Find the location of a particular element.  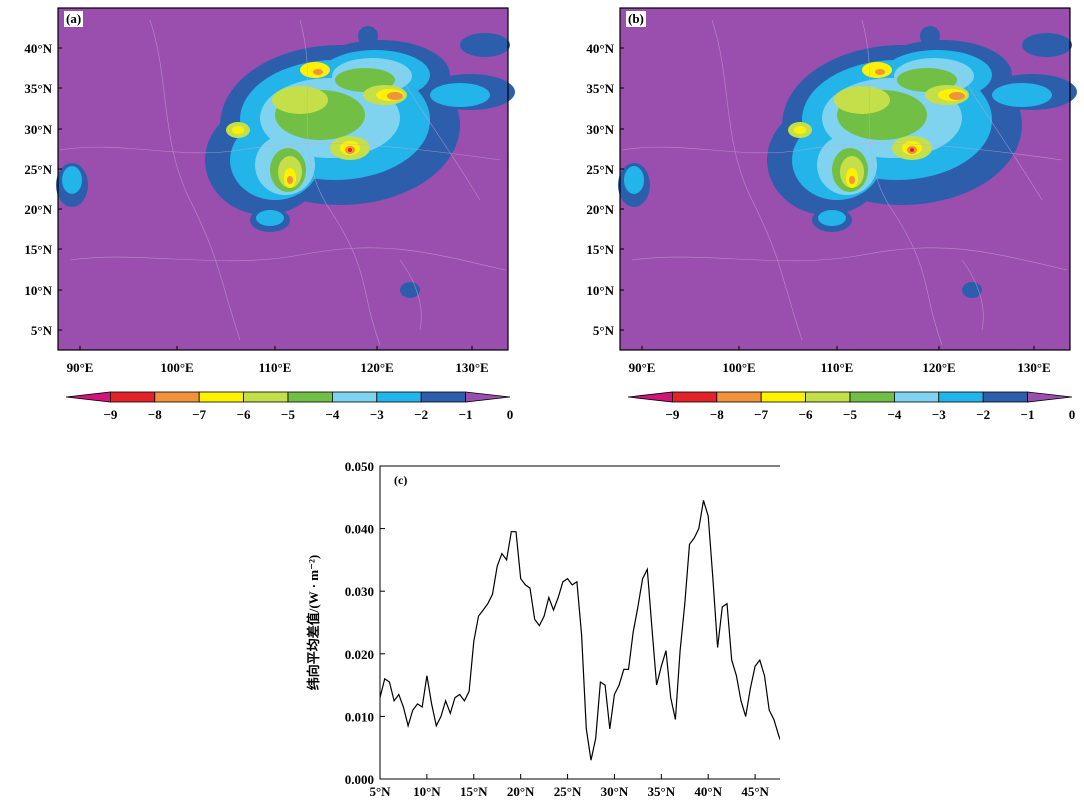

x-tick-label: 25°N is located at coordinates (568, 791).